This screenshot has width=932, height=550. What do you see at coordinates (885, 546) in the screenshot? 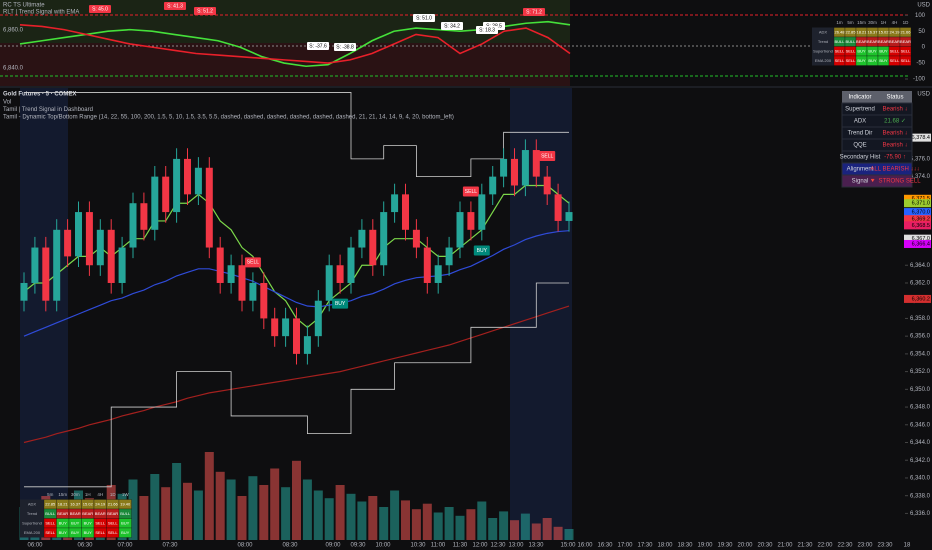
I see `x-tick-label: 23:30` at bounding box center [885, 546].